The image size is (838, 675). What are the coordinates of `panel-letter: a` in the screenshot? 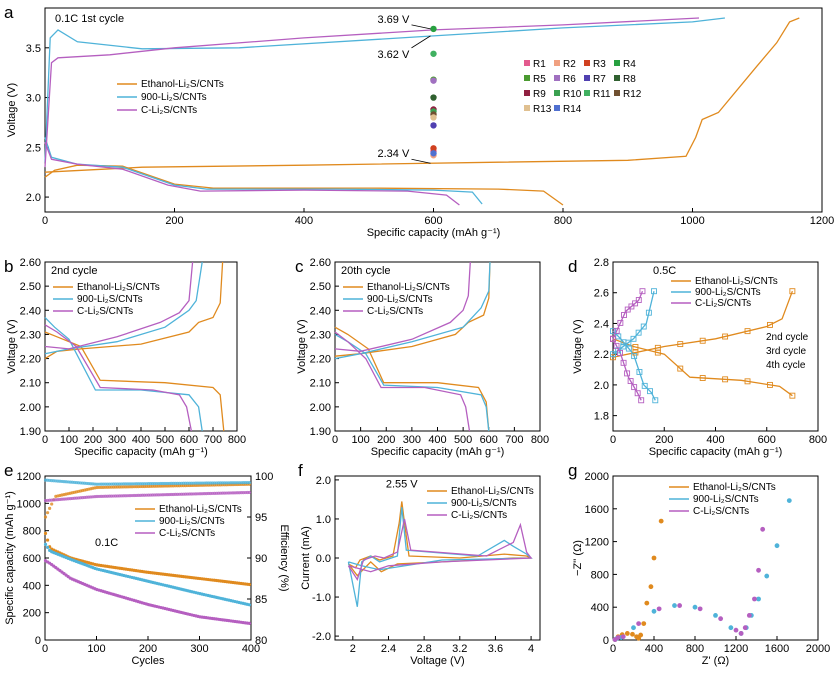 It's located at (9, 12).